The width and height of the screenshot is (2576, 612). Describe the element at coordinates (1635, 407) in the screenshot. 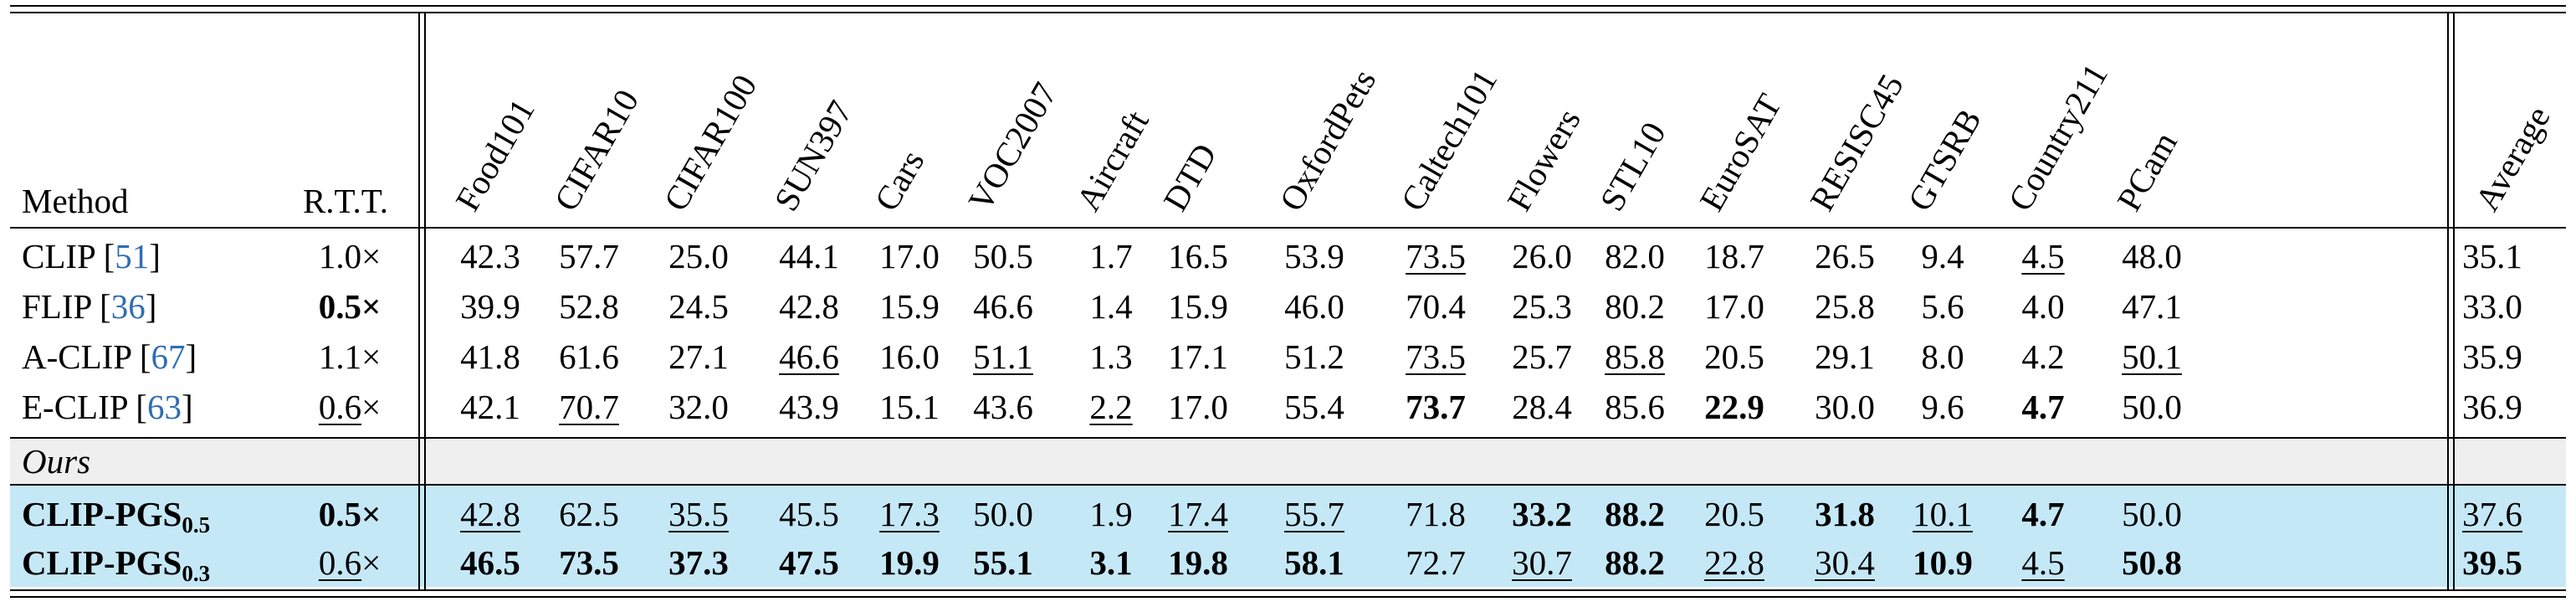

I see `value-cell: 85.6` at that location.